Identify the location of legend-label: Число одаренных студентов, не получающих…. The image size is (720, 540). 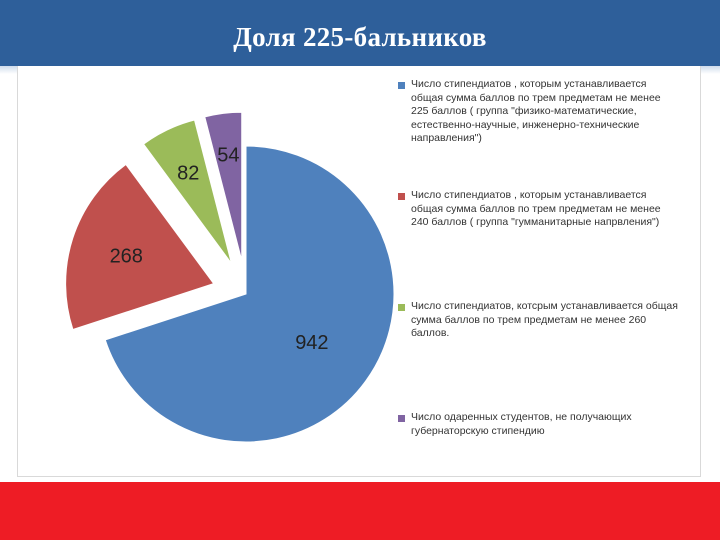
(521, 424).